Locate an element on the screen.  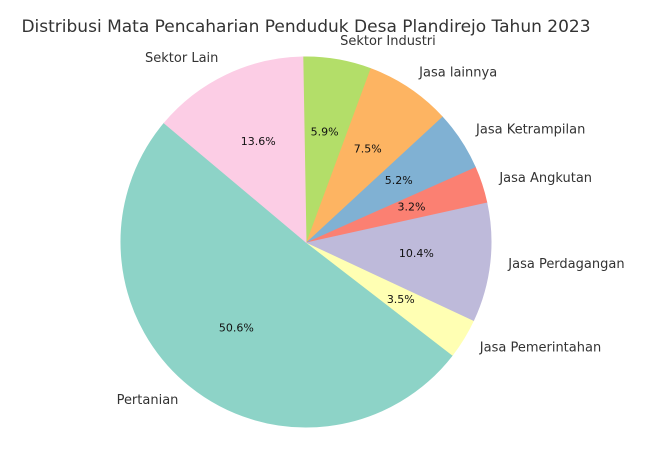
slice-label: Sektor Industri is located at coordinates (388, 41).